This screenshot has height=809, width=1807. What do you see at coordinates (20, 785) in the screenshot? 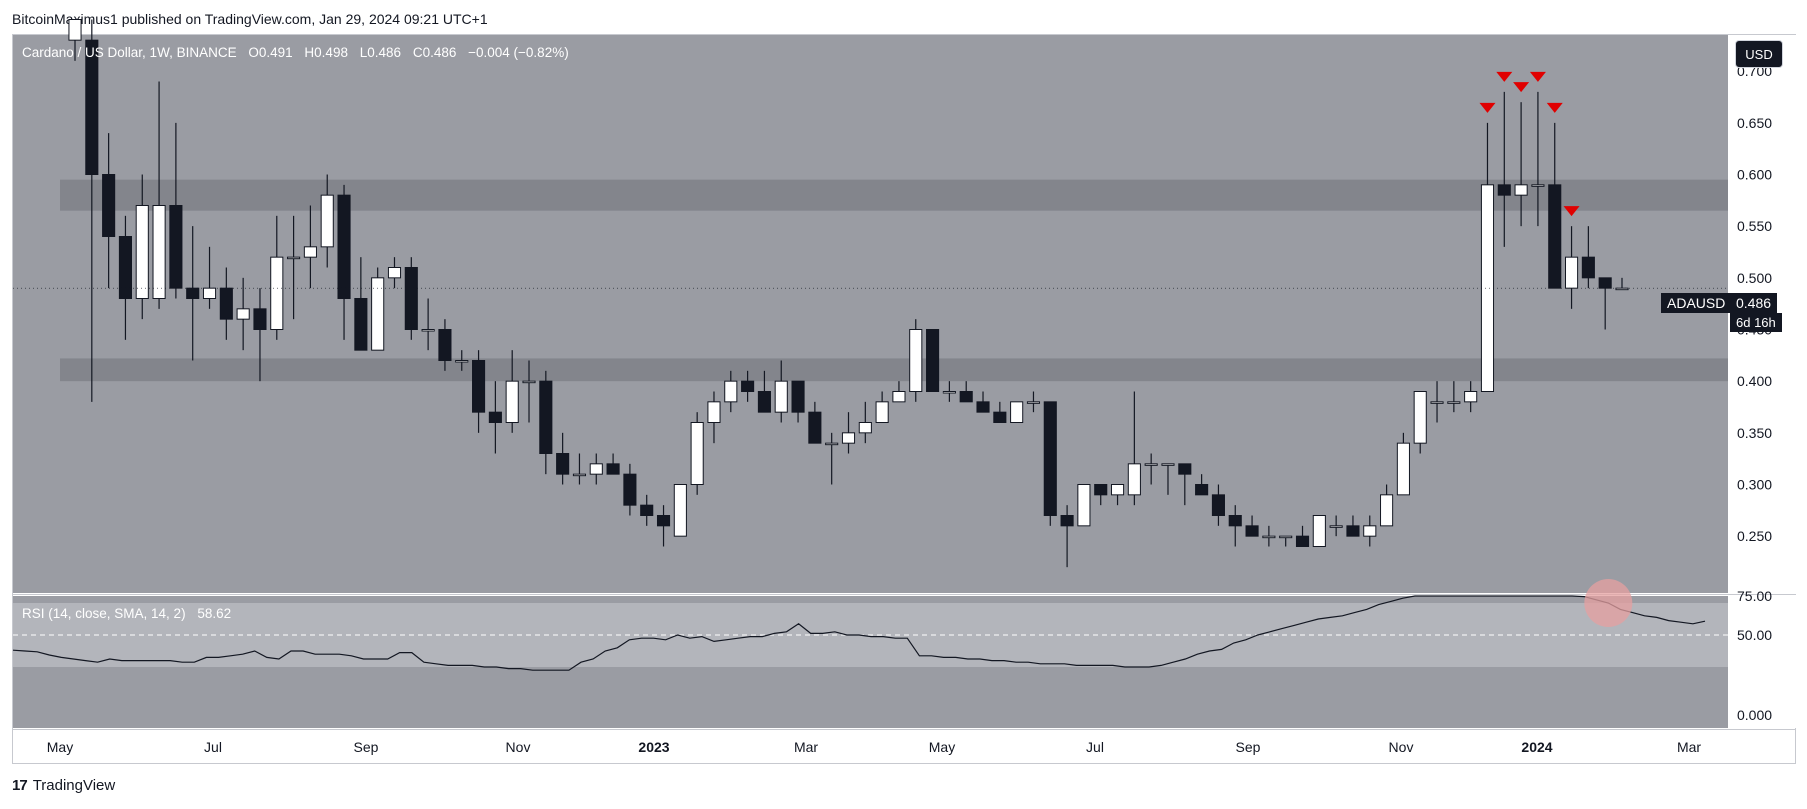
I see `tradingview-logo-icon: 17` at bounding box center [20, 785].